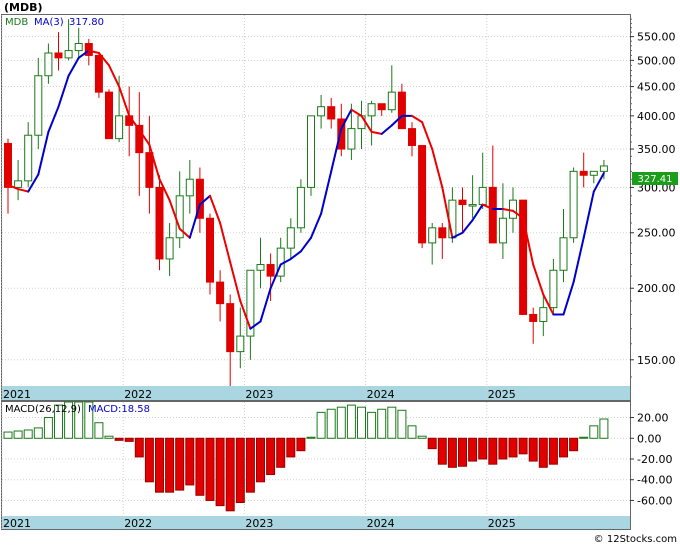 The image size is (680, 546). Describe the element at coordinates (656, 60) in the screenshot. I see `price-tick-label: 500.00` at that location.